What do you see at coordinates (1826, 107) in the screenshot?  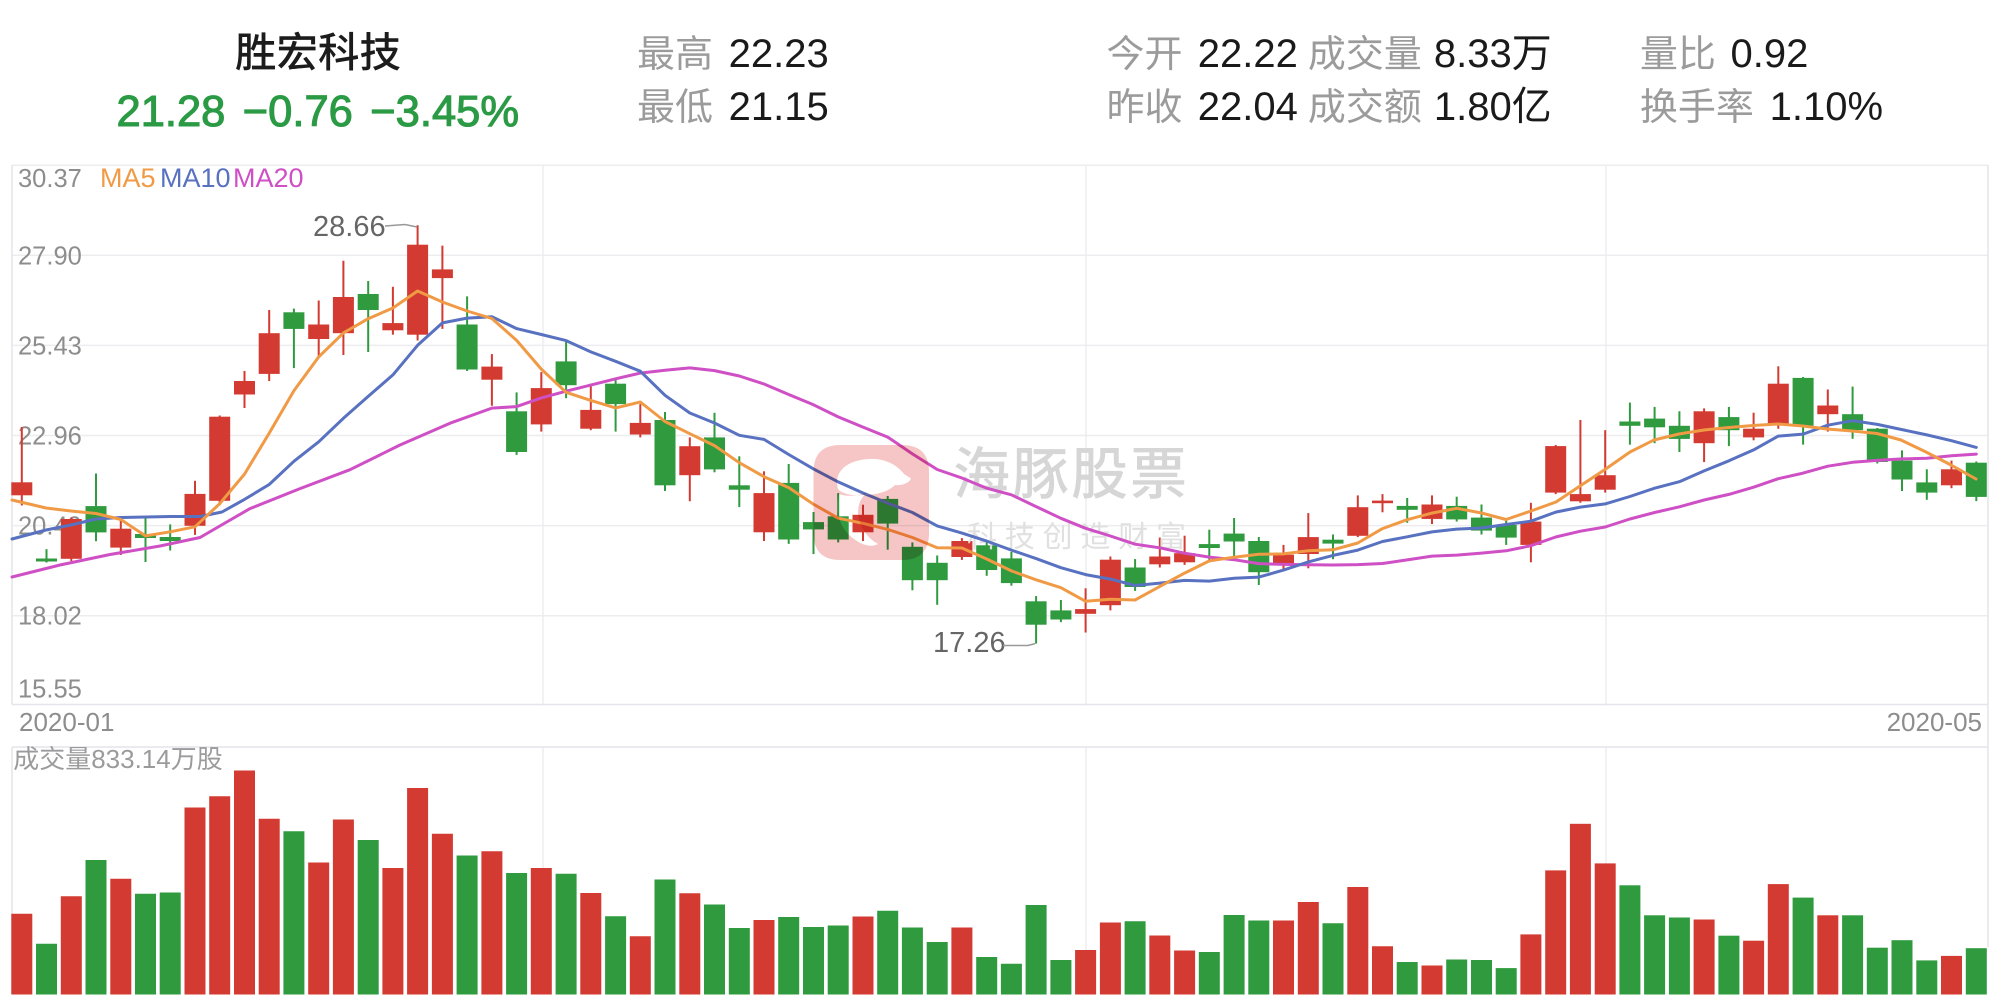 I see `svg-text: 1.10%` at bounding box center [1826, 107].